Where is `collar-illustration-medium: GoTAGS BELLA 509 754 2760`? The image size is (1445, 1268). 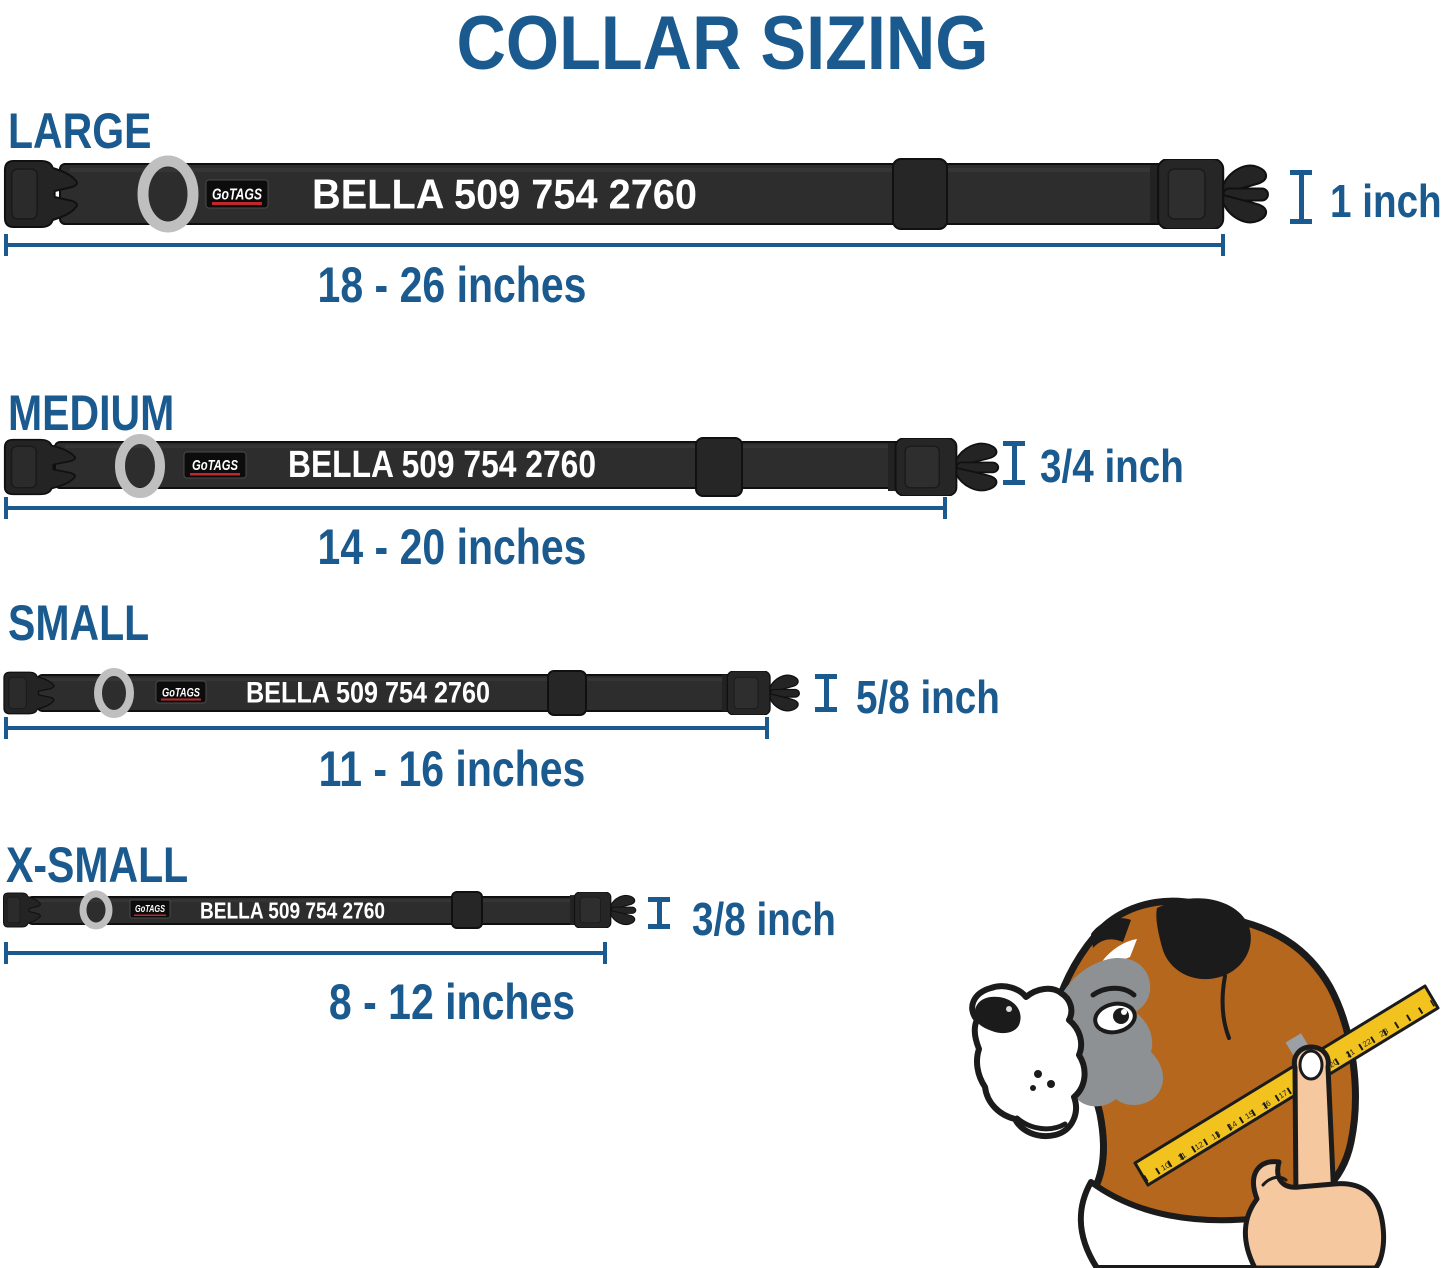
collar-illustration-medium: GoTAGS BELLA 509 754 2760 is located at coordinates (501, 466).